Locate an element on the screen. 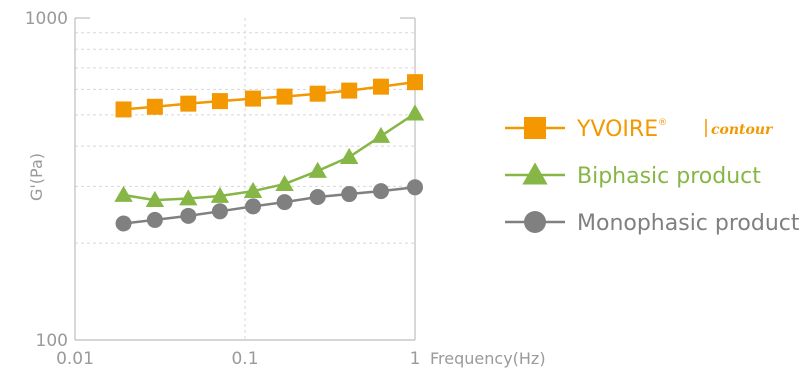  series-line-circle is located at coordinates (269, 205).